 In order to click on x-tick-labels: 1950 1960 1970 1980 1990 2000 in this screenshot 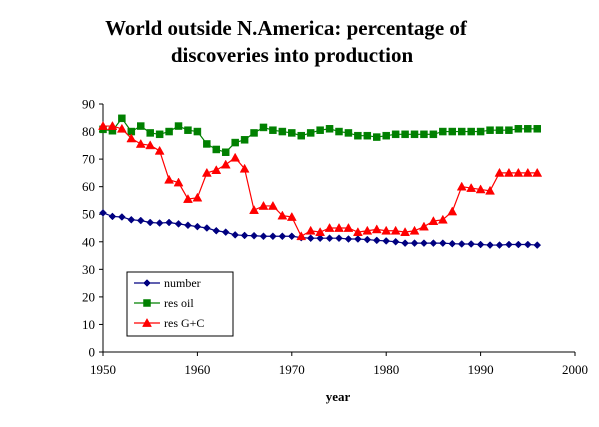, I will do `click(339, 369)`.